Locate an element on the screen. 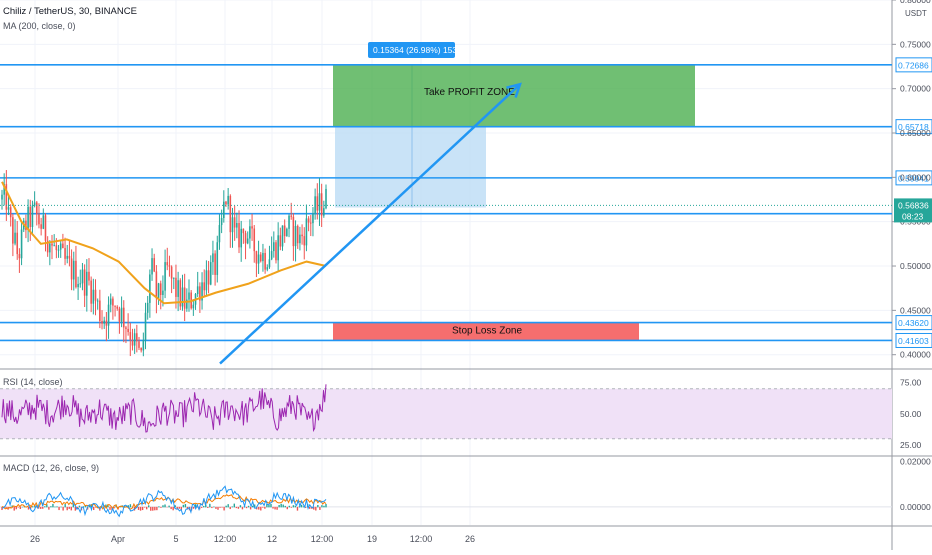  price-axis-tick-label: 0.60000 is located at coordinates (915, 177).